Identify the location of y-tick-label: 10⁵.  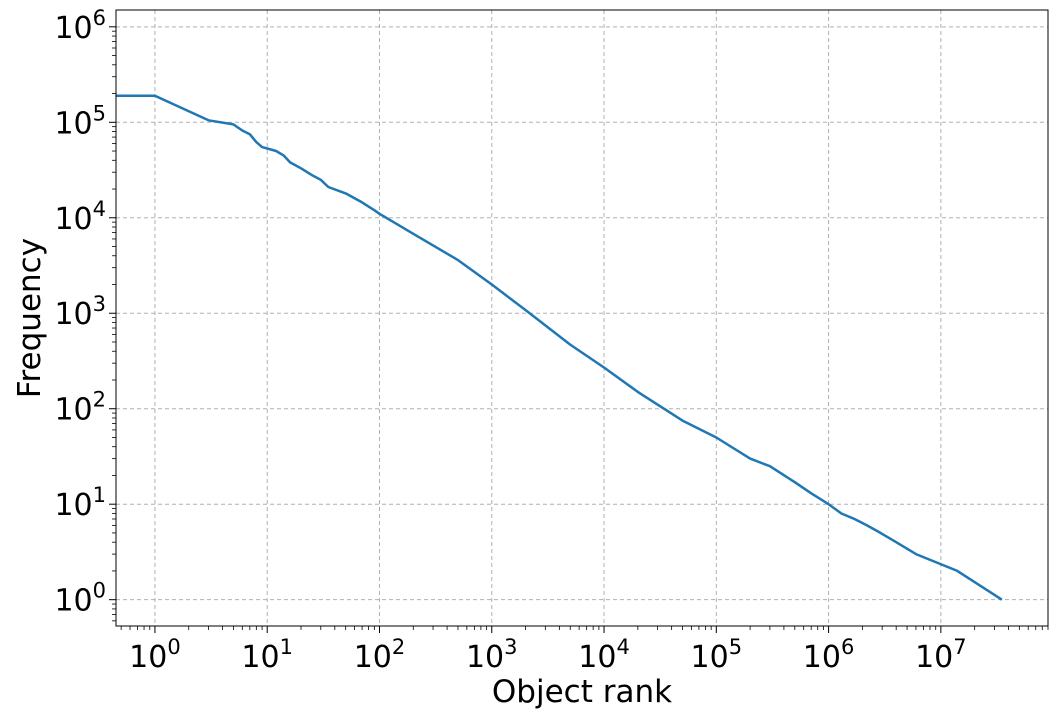
(80, 121).